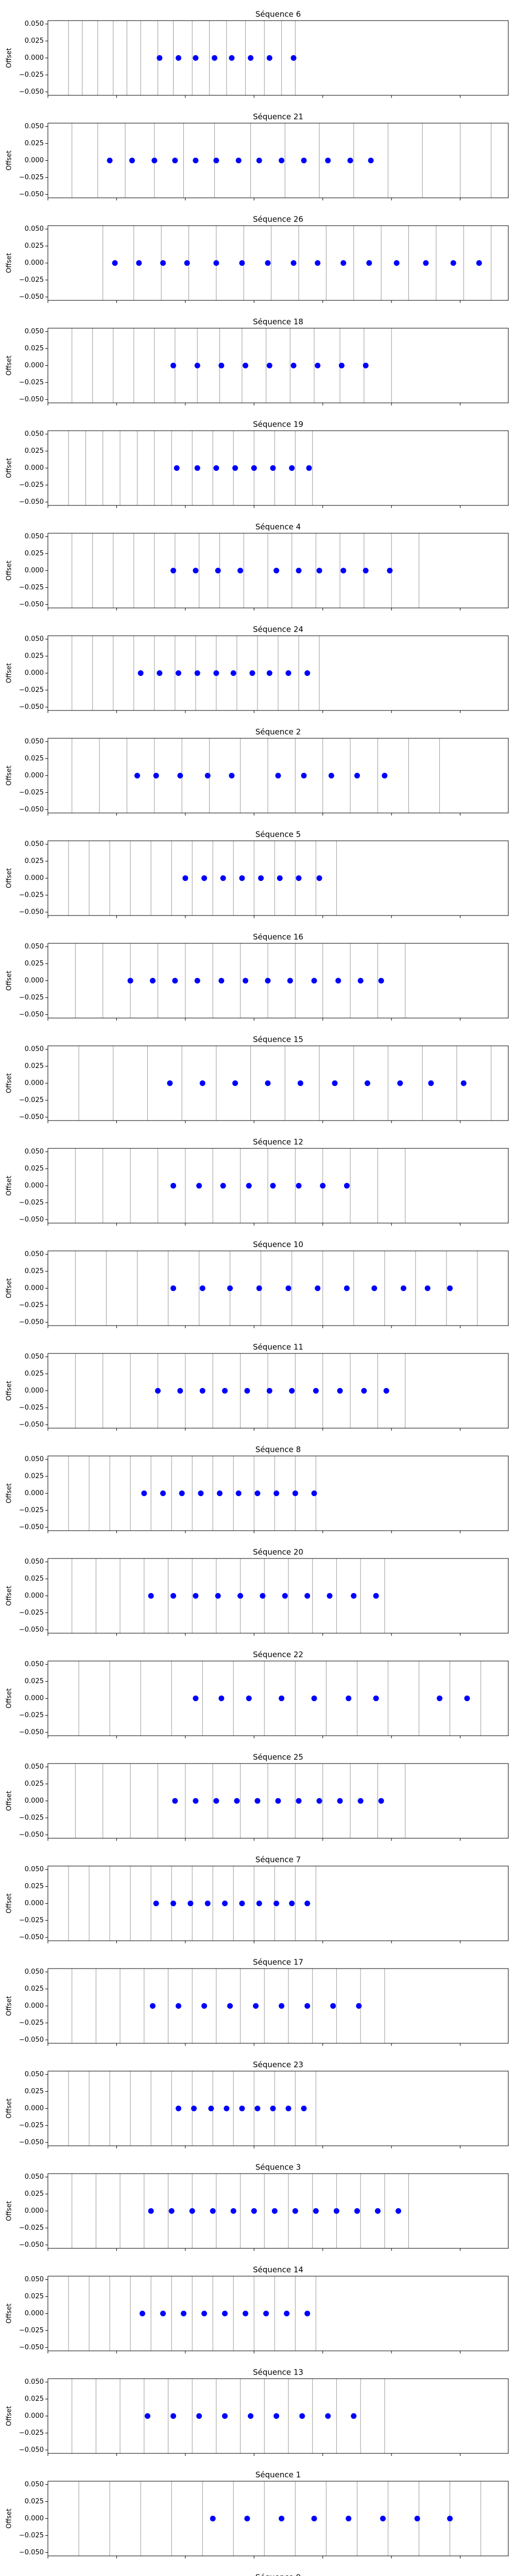 The width and height of the screenshot is (515, 2576). What do you see at coordinates (278, 117) in the screenshot?
I see `subplot-title: Séquence 21` at bounding box center [278, 117].